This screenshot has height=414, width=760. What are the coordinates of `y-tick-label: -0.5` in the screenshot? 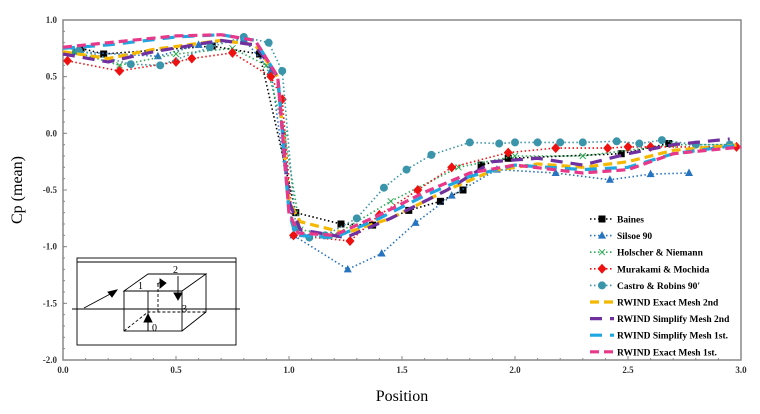 It's located at (50, 190).